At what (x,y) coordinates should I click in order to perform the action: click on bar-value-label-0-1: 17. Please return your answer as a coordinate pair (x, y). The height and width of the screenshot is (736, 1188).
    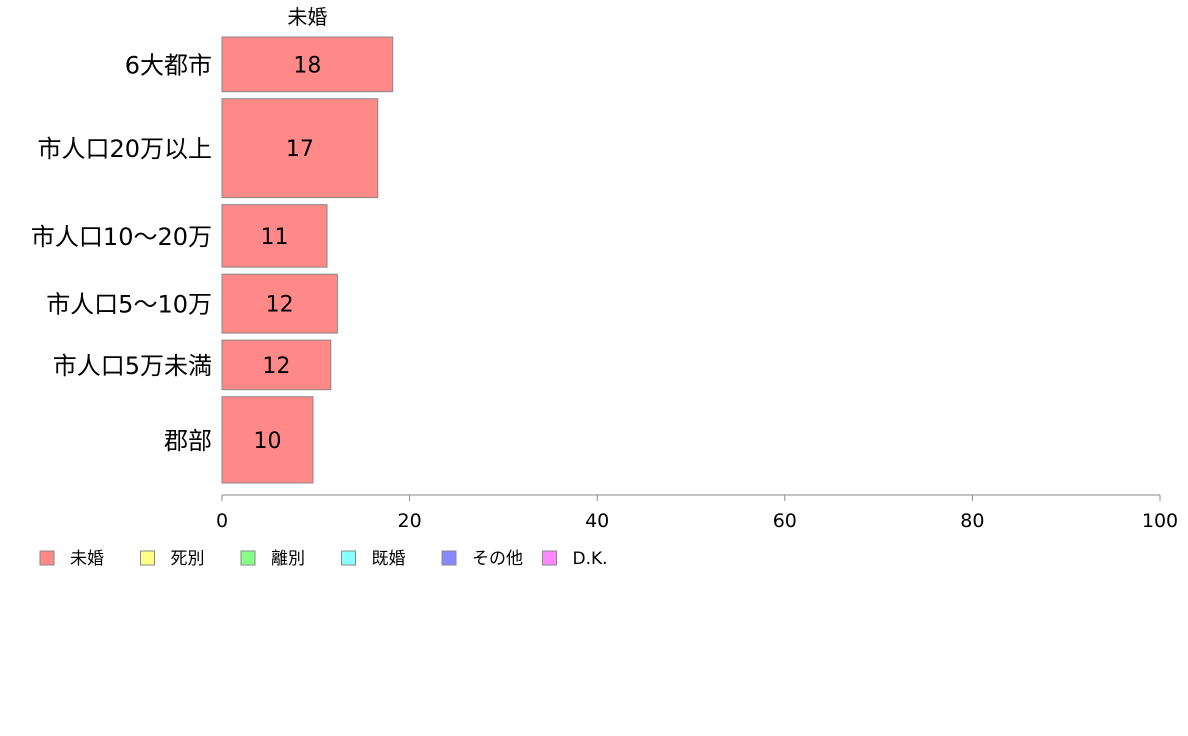
    Looking at the image, I should click on (300, 149).